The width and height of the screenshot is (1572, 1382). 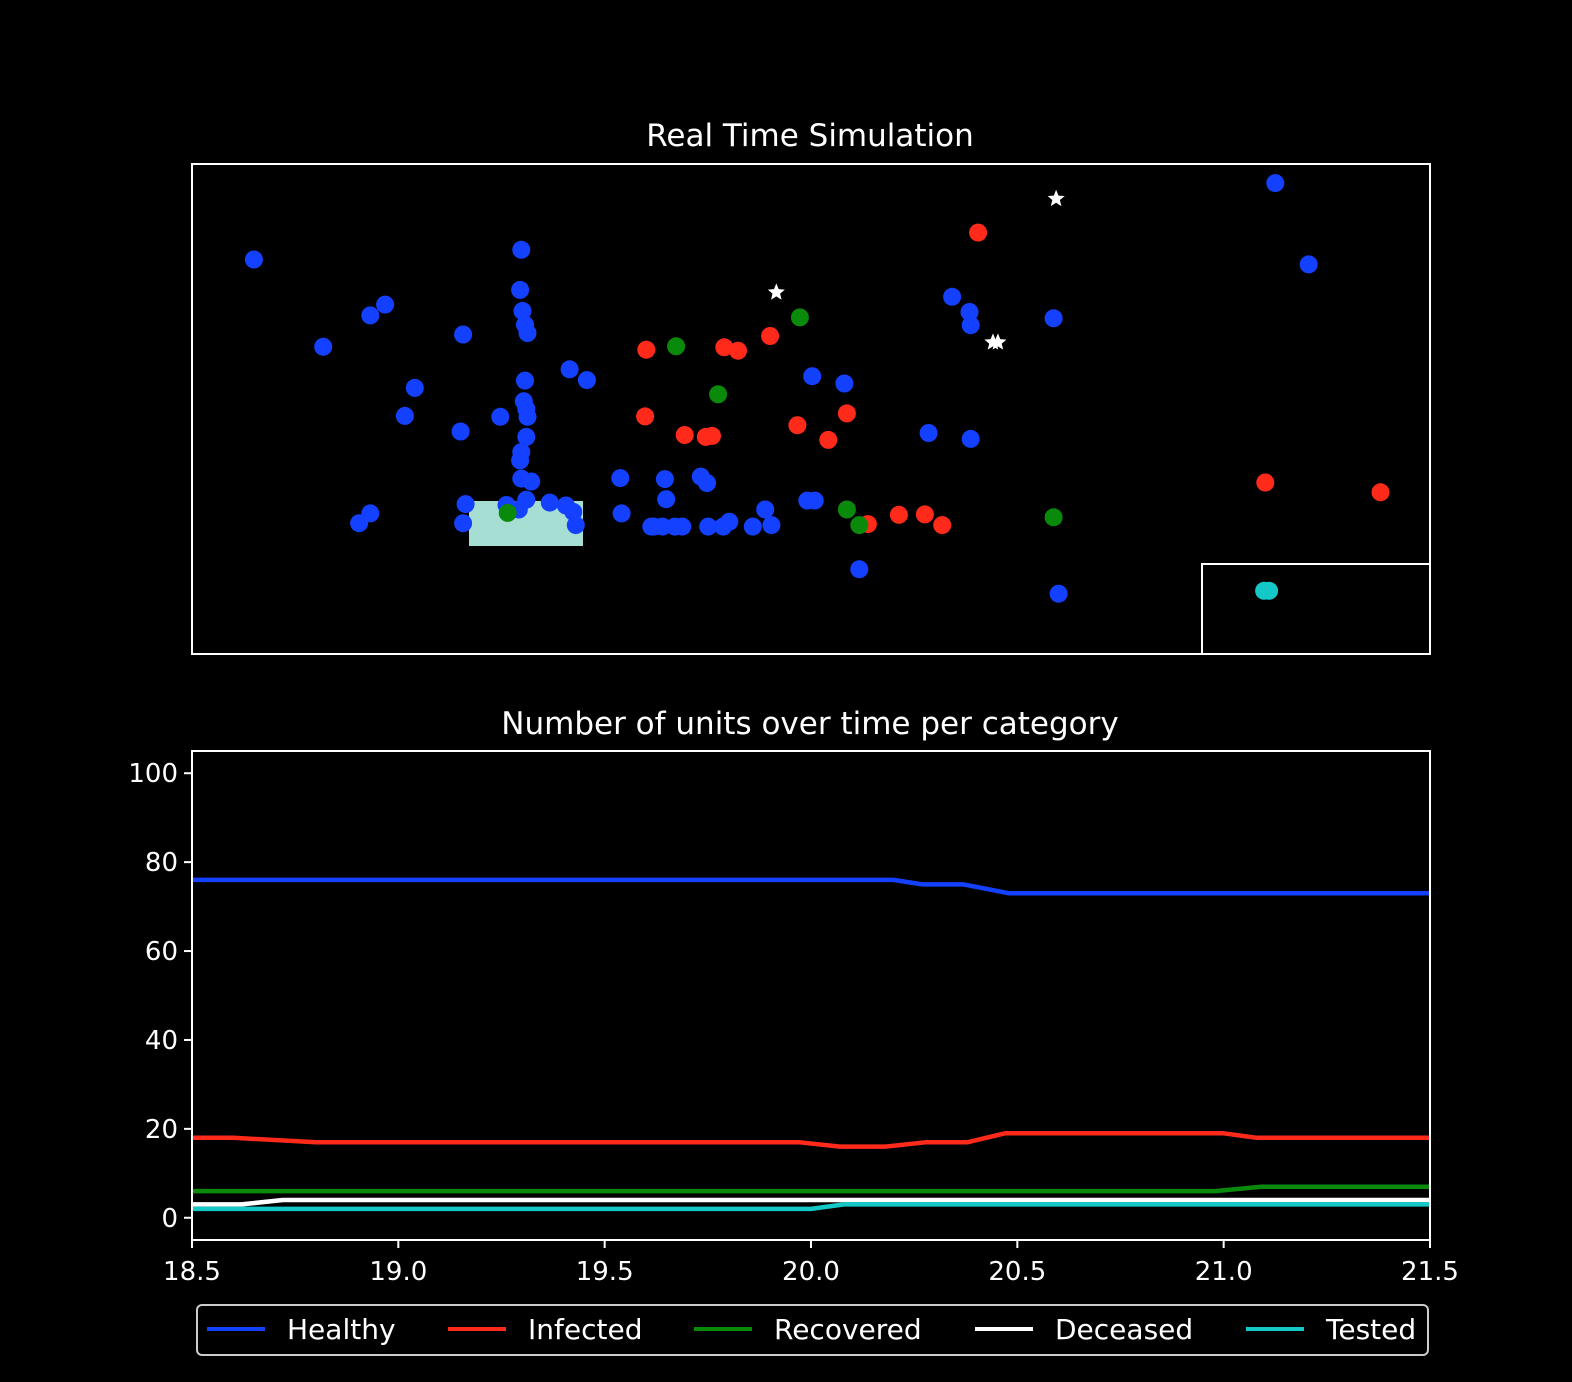 I want to click on tested-unit-marker, so click(x=1269, y=590).